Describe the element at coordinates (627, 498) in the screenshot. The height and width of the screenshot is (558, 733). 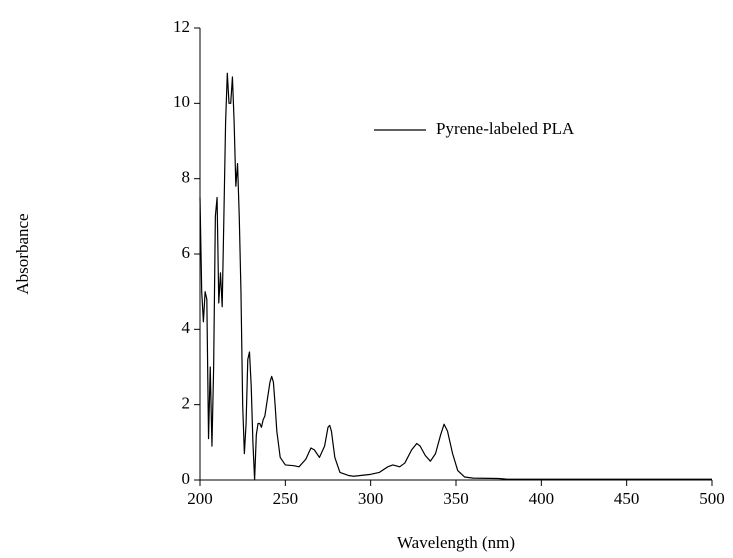
I see `x-tick-label: 450` at that location.